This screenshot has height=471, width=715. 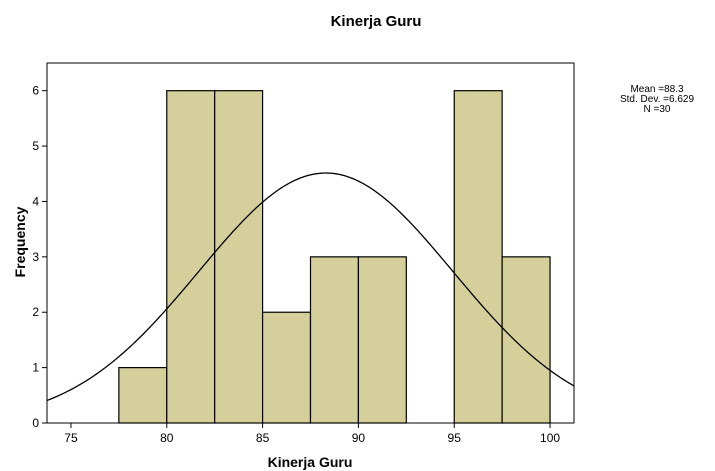 What do you see at coordinates (263, 438) in the screenshot?
I see `x-tick-label-2: 85` at bounding box center [263, 438].